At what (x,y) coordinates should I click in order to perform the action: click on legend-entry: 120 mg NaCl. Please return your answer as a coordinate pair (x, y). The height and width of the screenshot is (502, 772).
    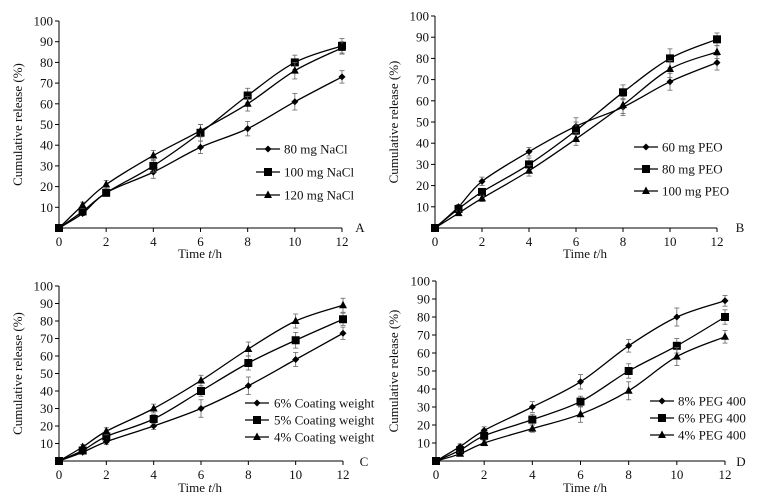
    Looking at the image, I should click on (305, 195).